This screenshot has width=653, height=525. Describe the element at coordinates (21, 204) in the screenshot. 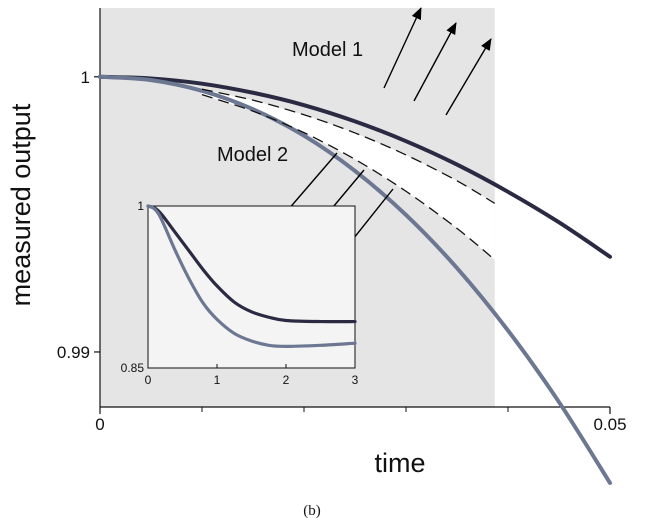

I see `y-axis-title: measured output` at that location.